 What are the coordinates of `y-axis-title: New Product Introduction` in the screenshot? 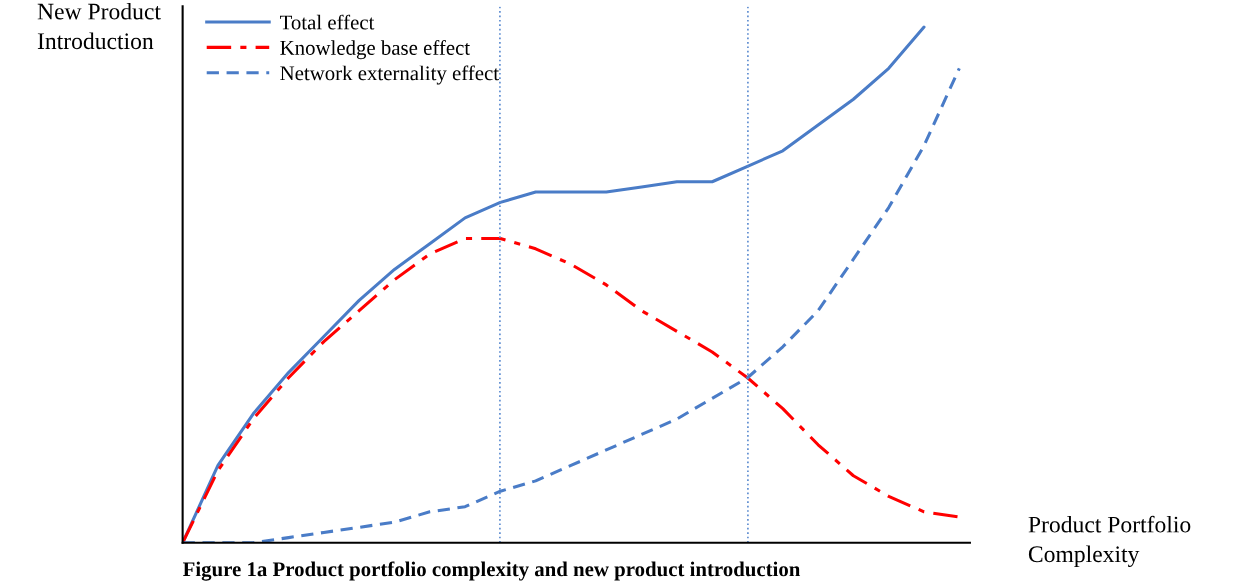 It's located at (99, 26).